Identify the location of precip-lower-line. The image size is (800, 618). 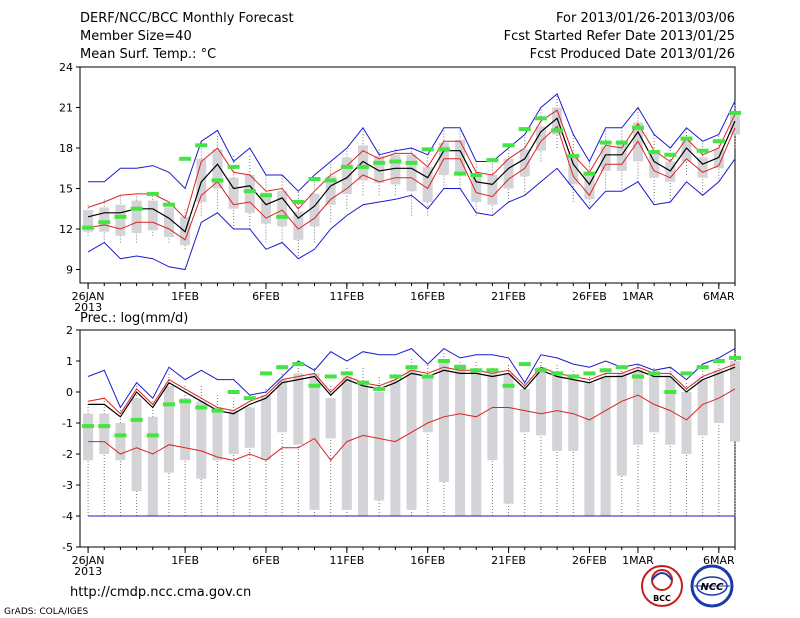
(412, 424).